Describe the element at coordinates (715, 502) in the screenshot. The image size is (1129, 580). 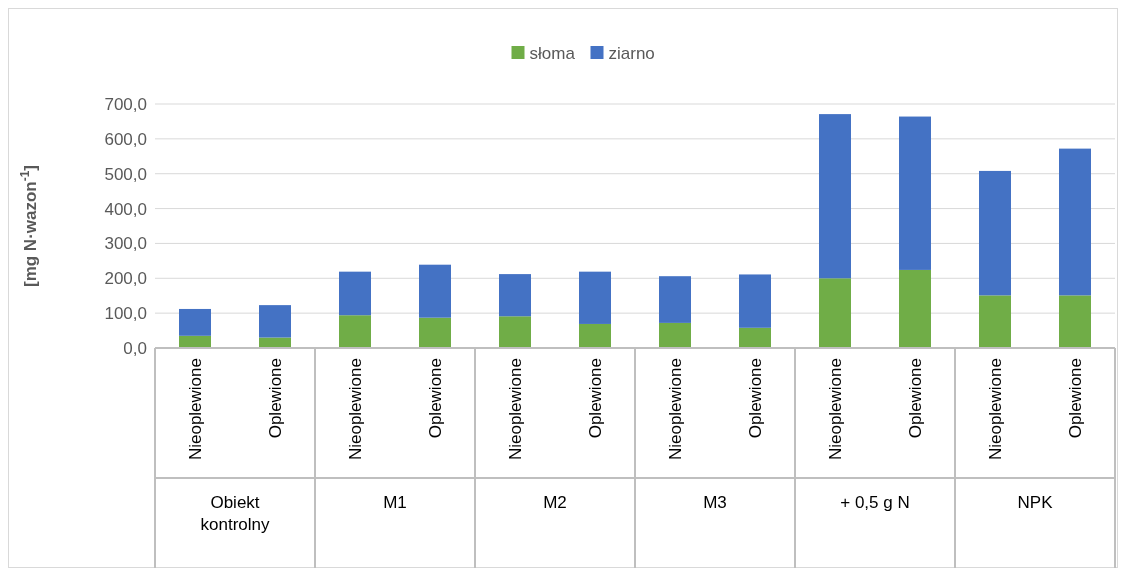
I see `text: M3` at that location.